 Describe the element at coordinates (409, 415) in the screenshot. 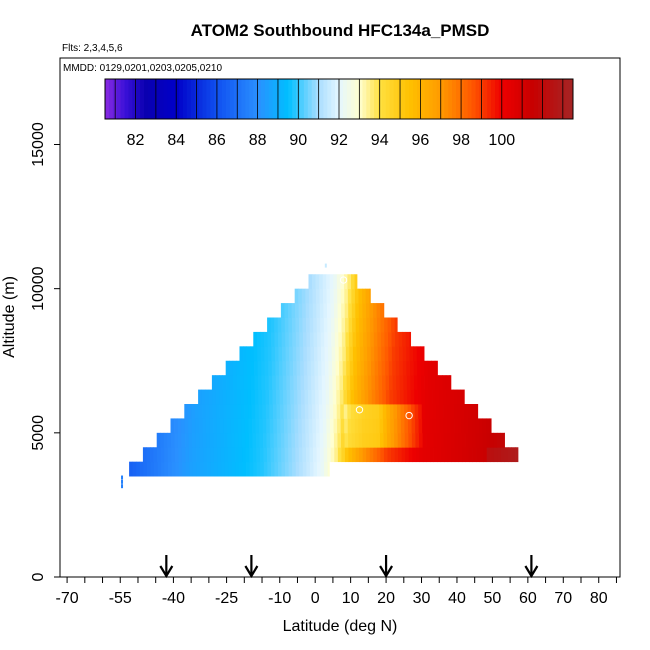

I see `open-circle-marker` at that location.